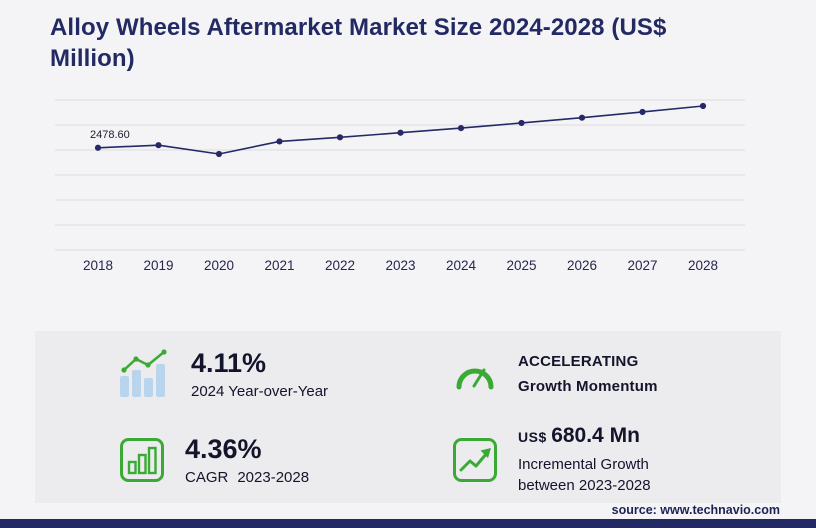  I want to click on bar-trend-chart-icon, so click(143, 373).